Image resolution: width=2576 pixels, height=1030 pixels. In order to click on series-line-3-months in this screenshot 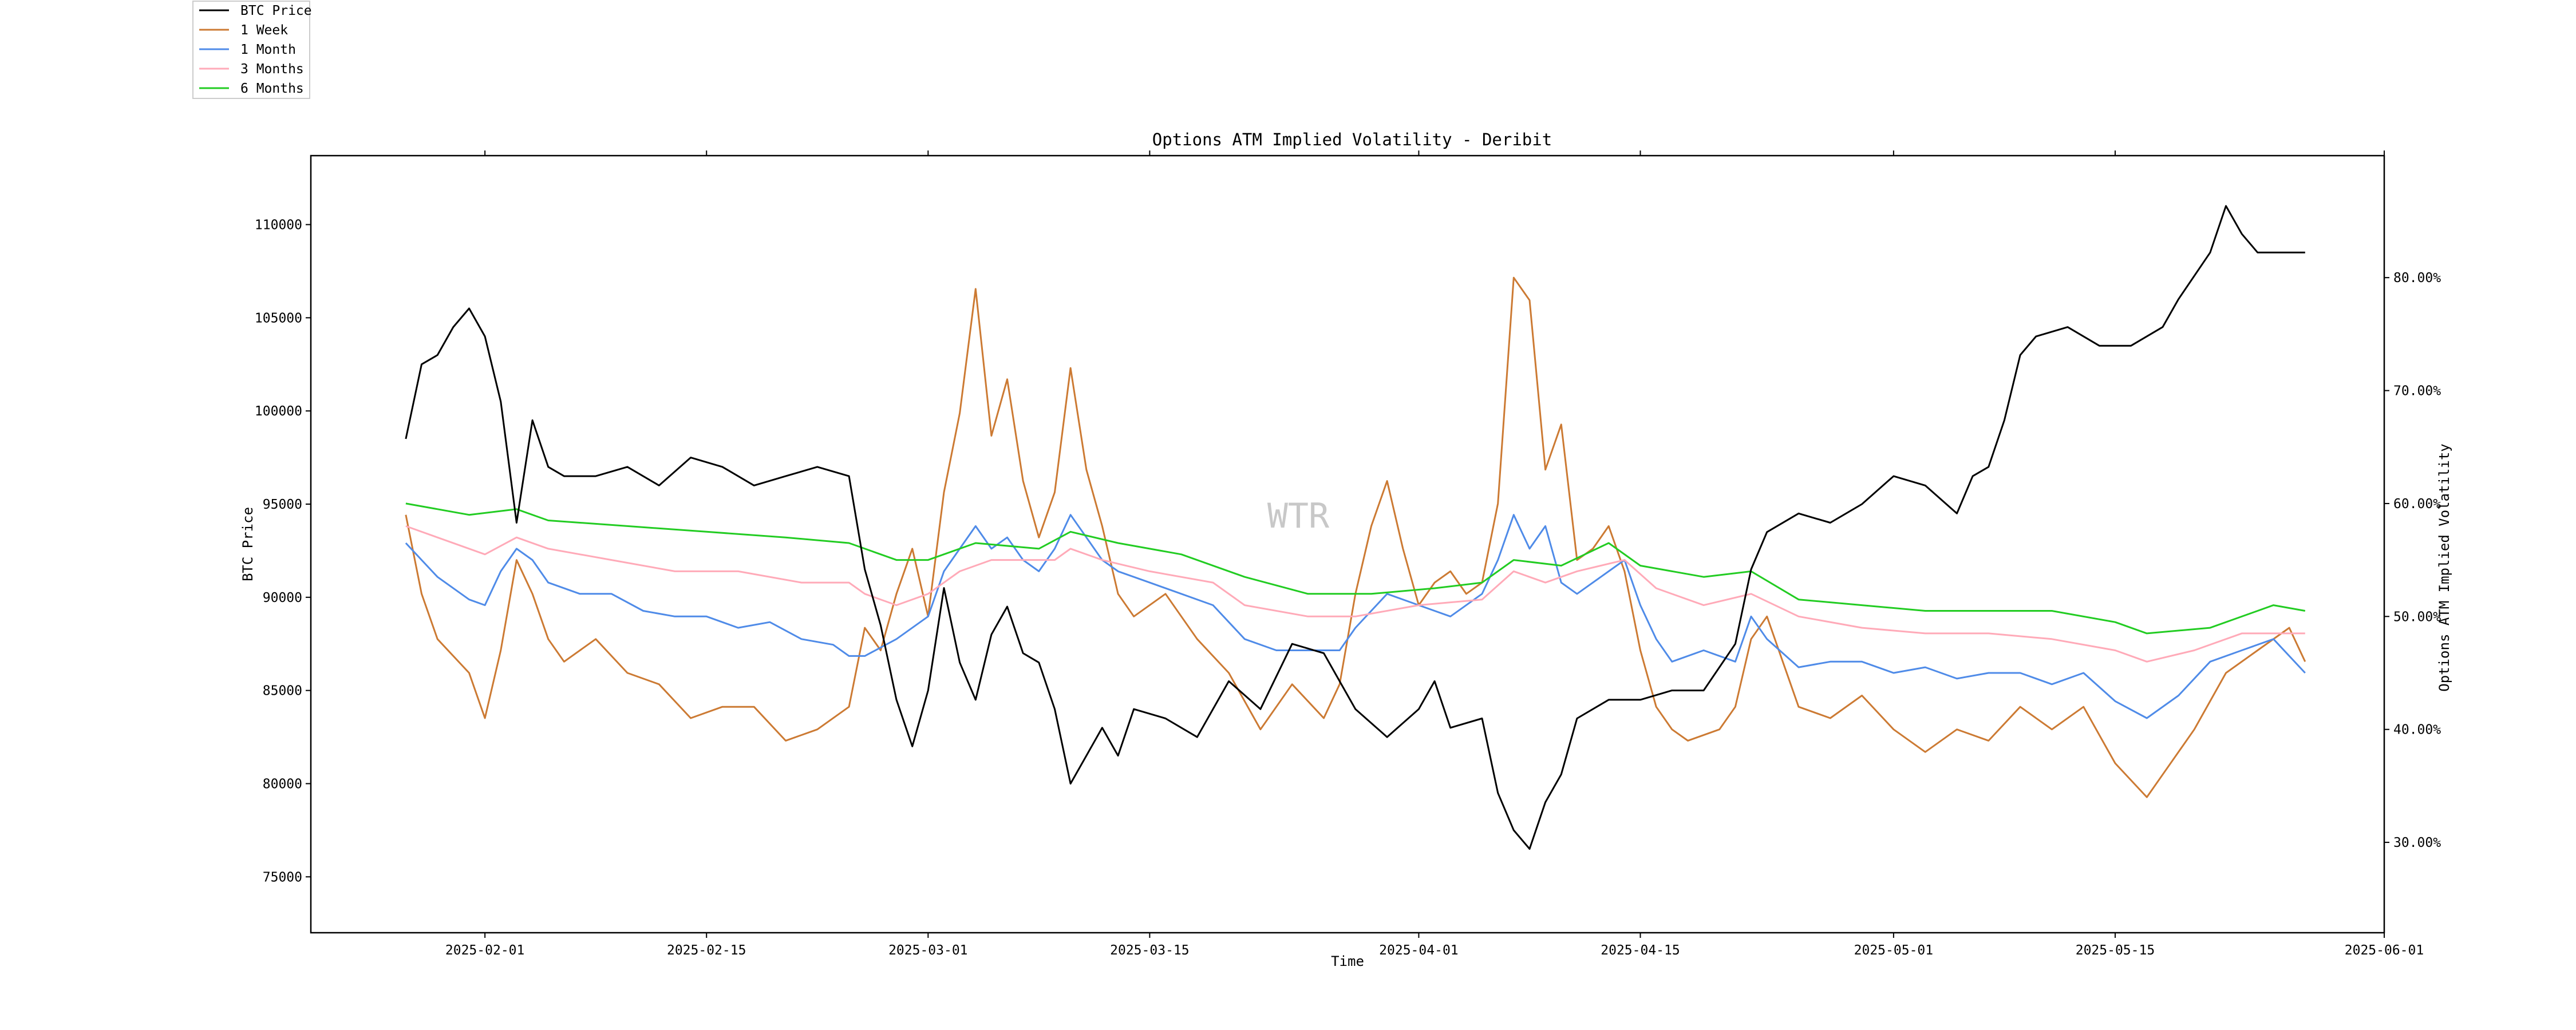, I will do `click(1355, 594)`.